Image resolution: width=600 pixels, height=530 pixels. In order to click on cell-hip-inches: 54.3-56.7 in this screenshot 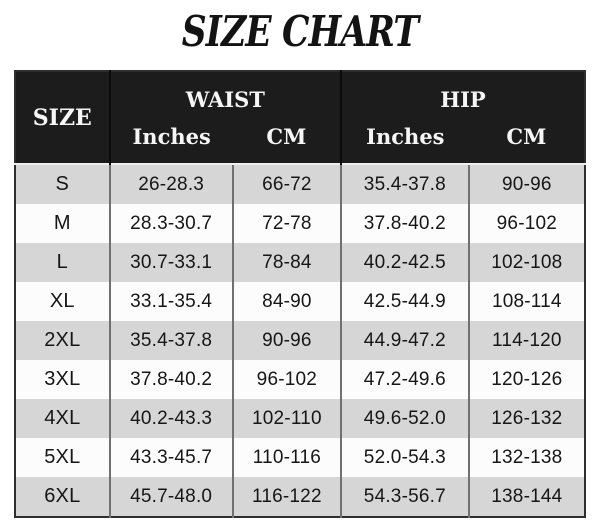, I will do `click(404, 497)`.